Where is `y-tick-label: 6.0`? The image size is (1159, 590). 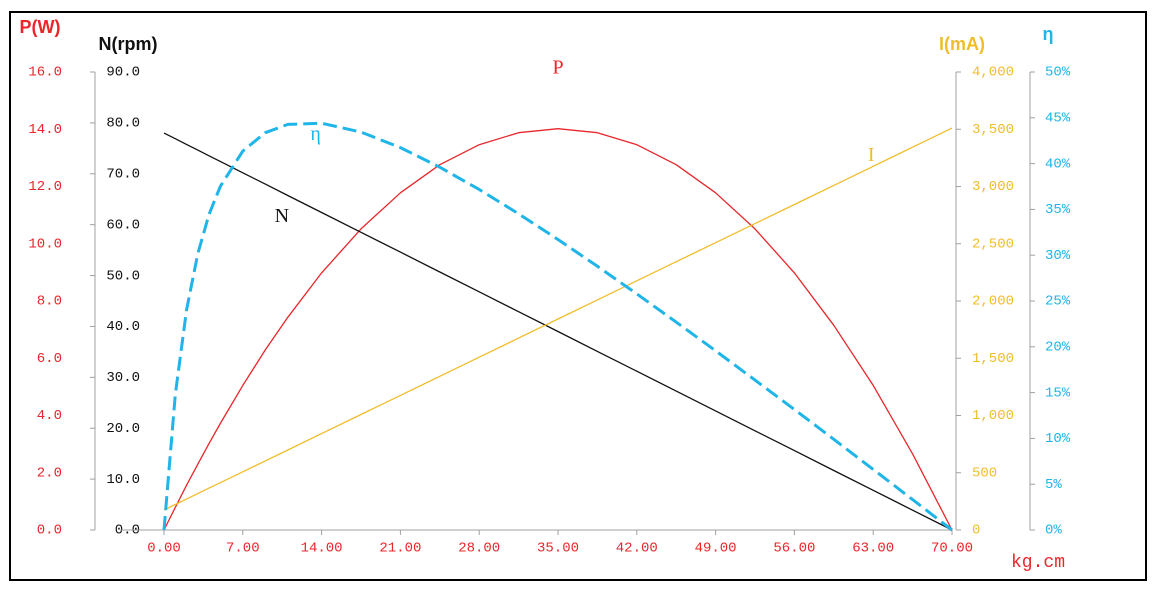 y-tick-label: 6.0 is located at coordinates (49, 359).